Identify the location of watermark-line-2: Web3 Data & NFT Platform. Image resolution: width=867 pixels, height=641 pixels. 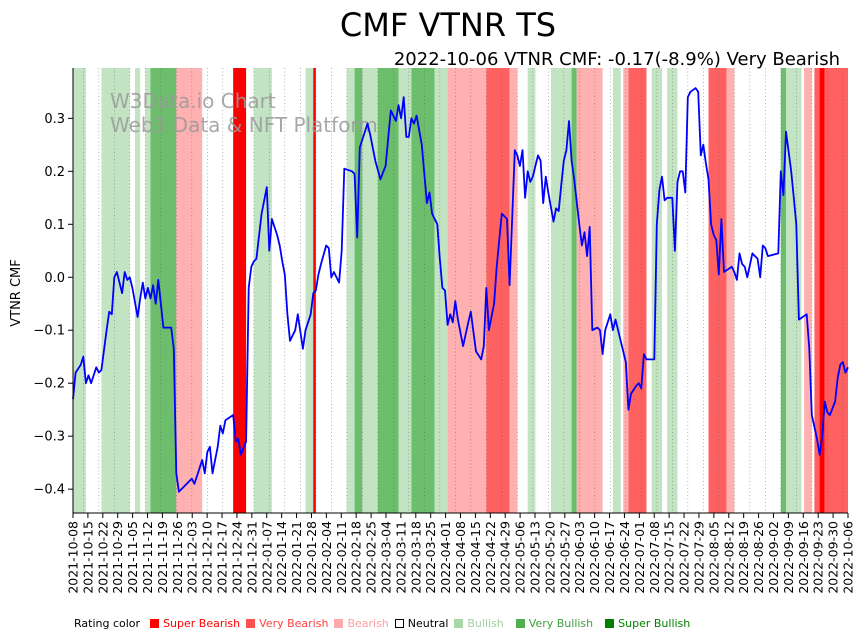
(244, 125).